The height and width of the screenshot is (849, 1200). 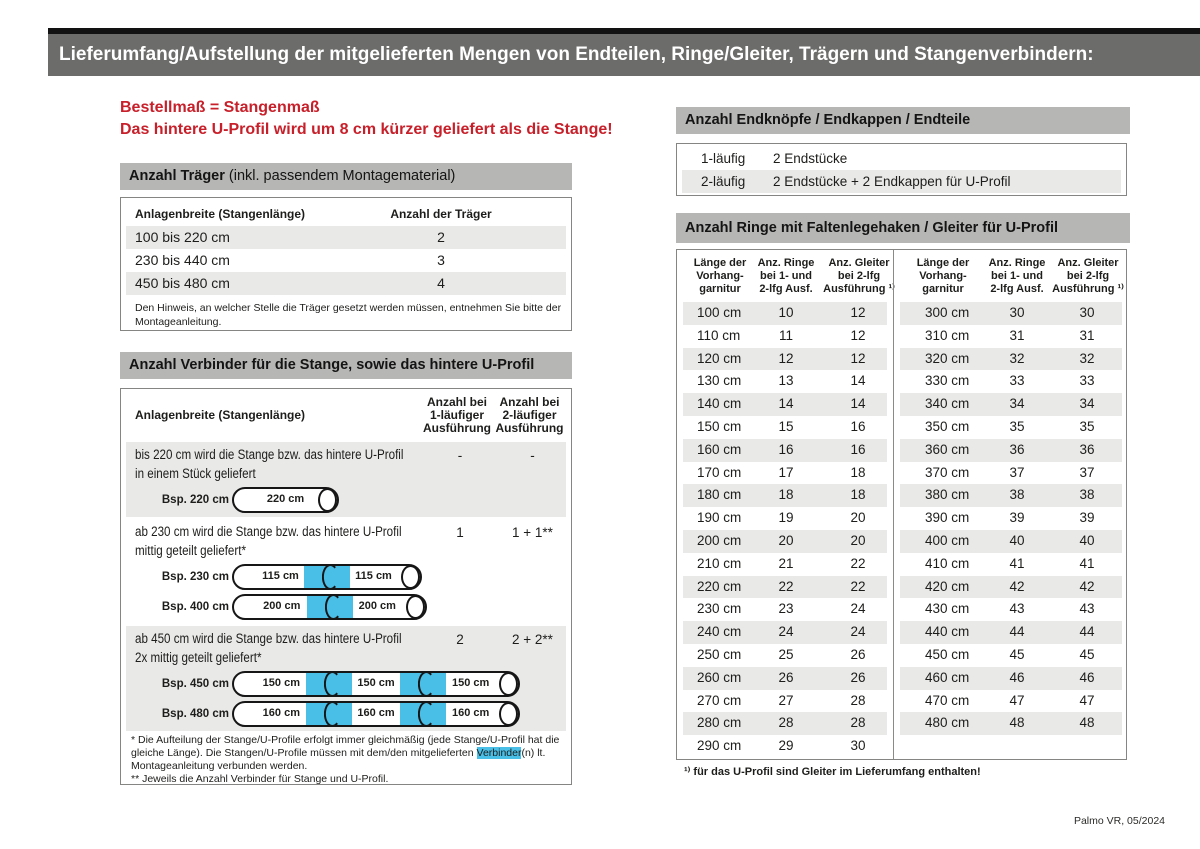 What do you see at coordinates (529, 415) in the screenshot?
I see `verbinder-col3-header: Anzahl bei 2-läufiger Ausführung` at bounding box center [529, 415].